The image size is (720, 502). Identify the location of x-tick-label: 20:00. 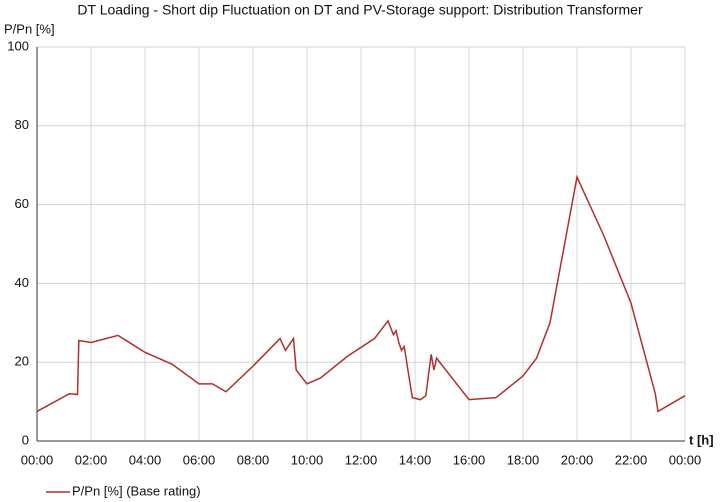
(577, 459).